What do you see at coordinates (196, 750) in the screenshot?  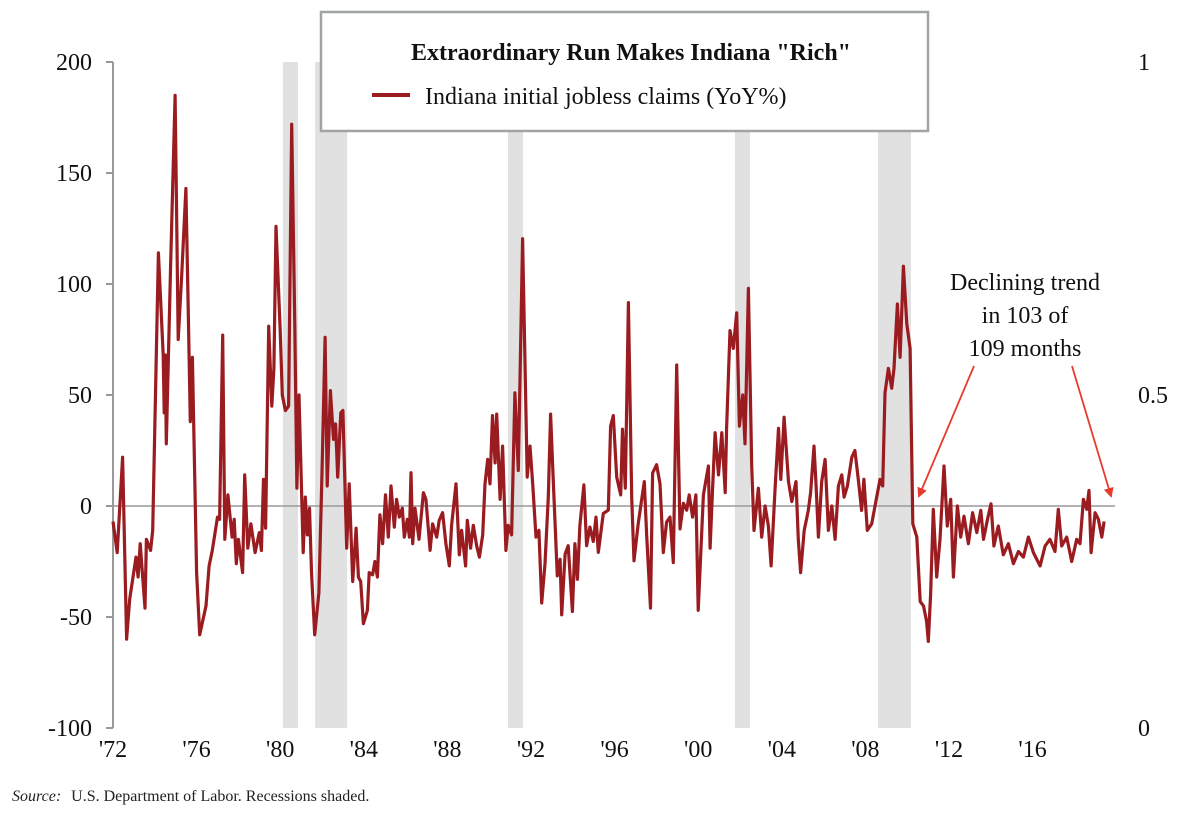 I see `x-tick-label: '76` at bounding box center [196, 750].